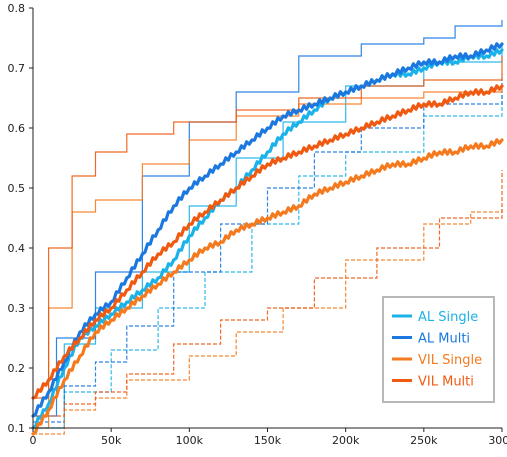  Describe the element at coordinates (17, 8) in the screenshot. I see `y-tick-label: 0.8` at that location.